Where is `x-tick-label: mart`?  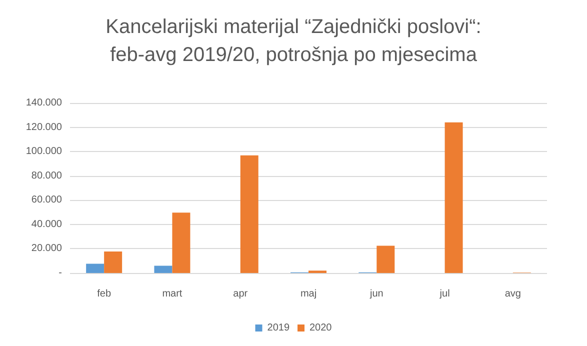 x-tick-label: mart is located at coordinates (172, 294).